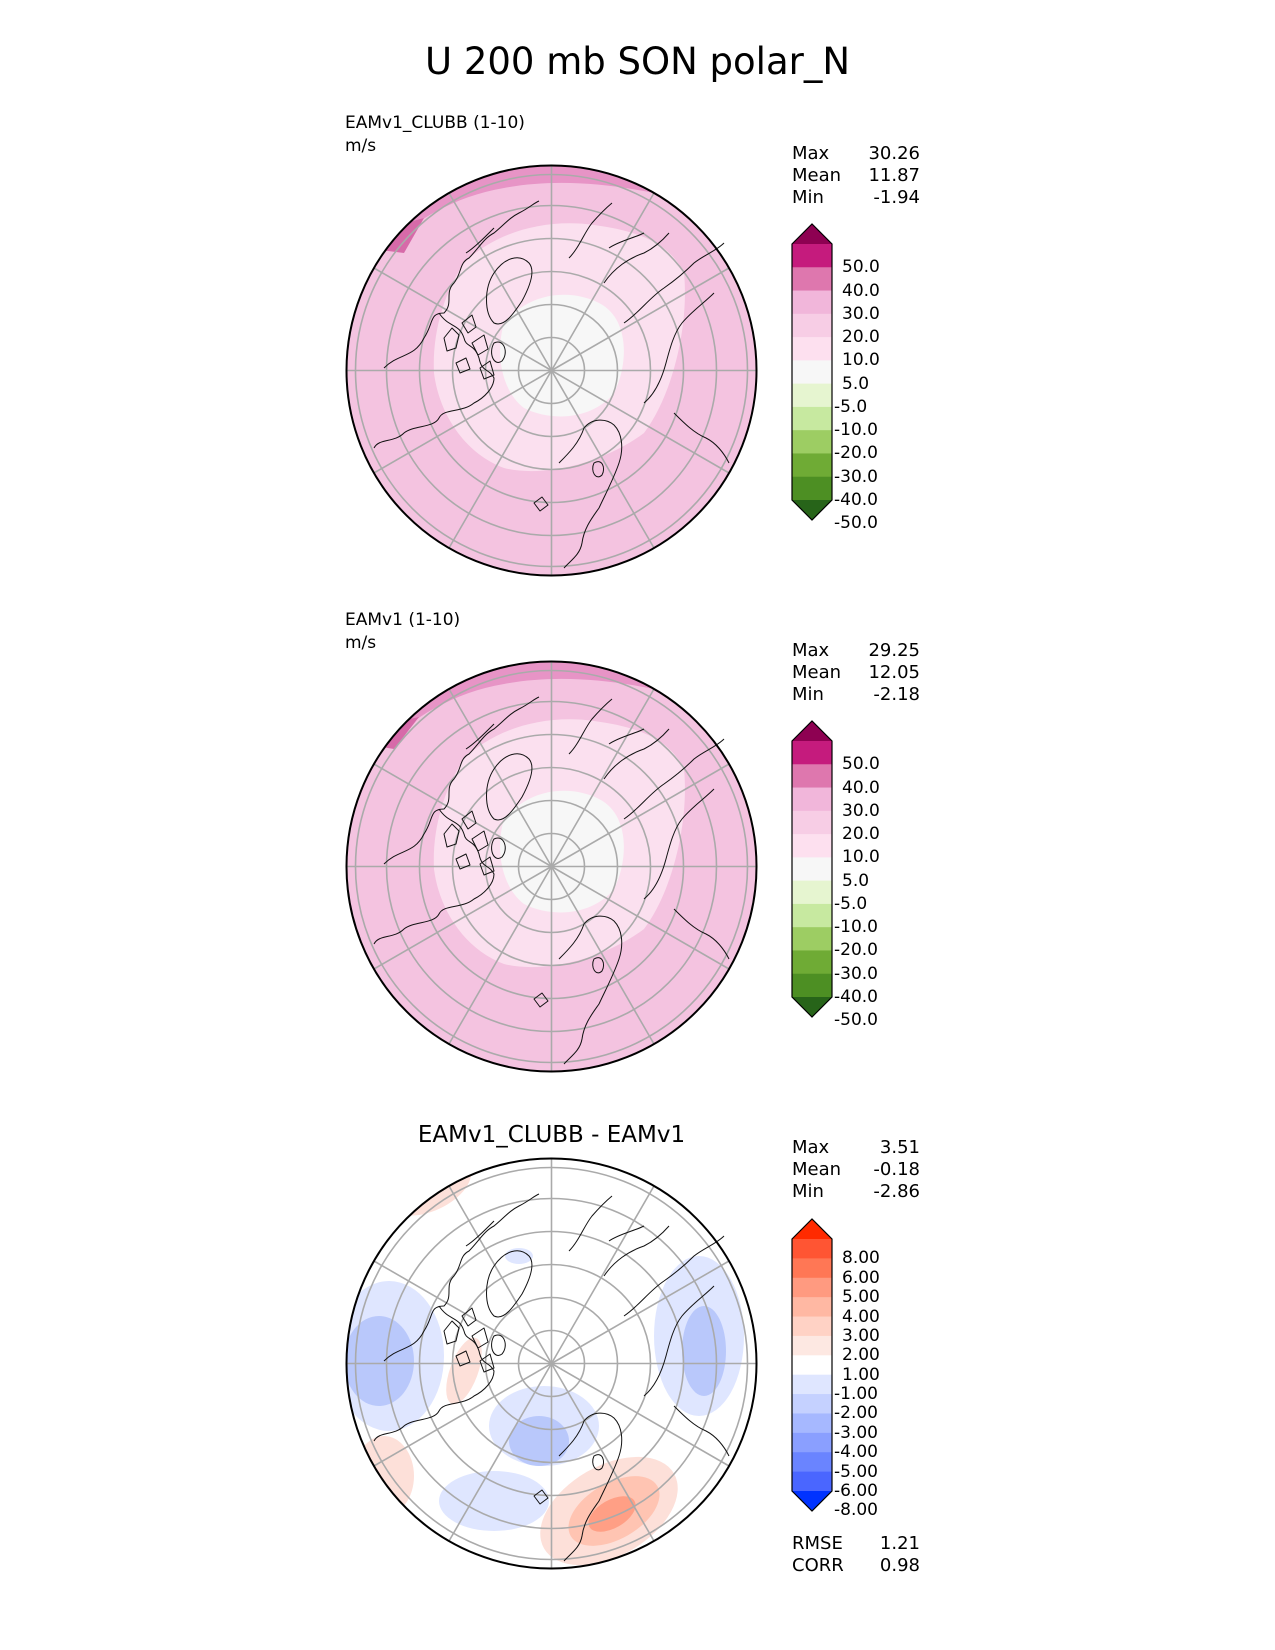  I want to click on stat-label: Min, so click(808, 694).